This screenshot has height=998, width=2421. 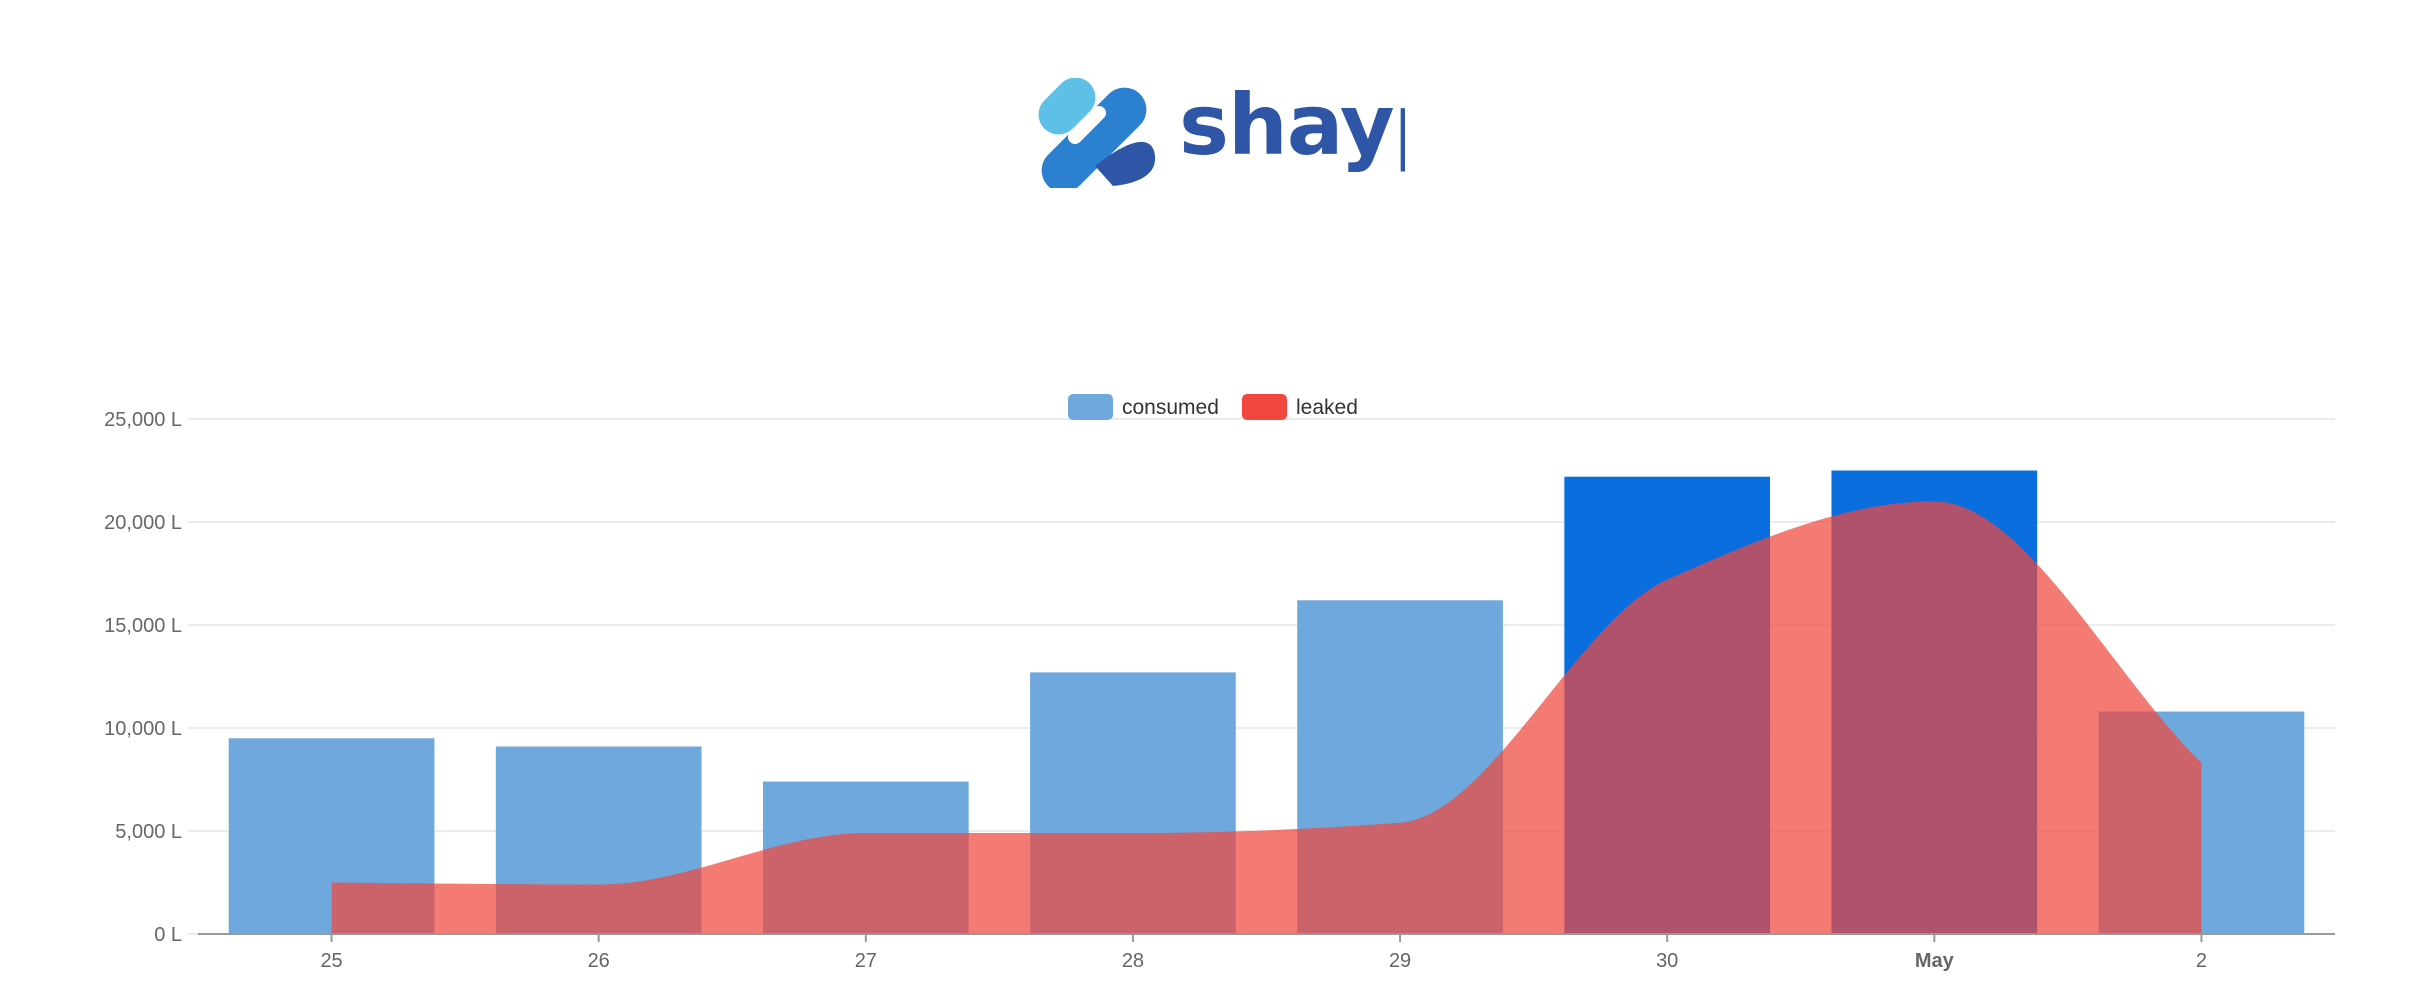 What do you see at coordinates (331, 961) in the screenshot?
I see `x-tick-label: 25` at bounding box center [331, 961].